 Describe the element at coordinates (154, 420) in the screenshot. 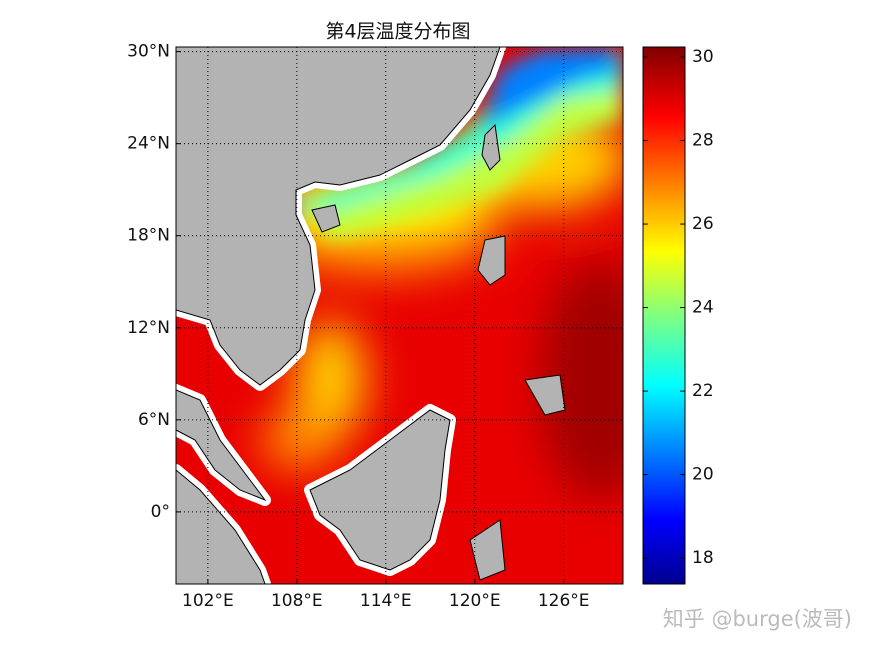

I see `y-tick-label: 6°N` at that location.